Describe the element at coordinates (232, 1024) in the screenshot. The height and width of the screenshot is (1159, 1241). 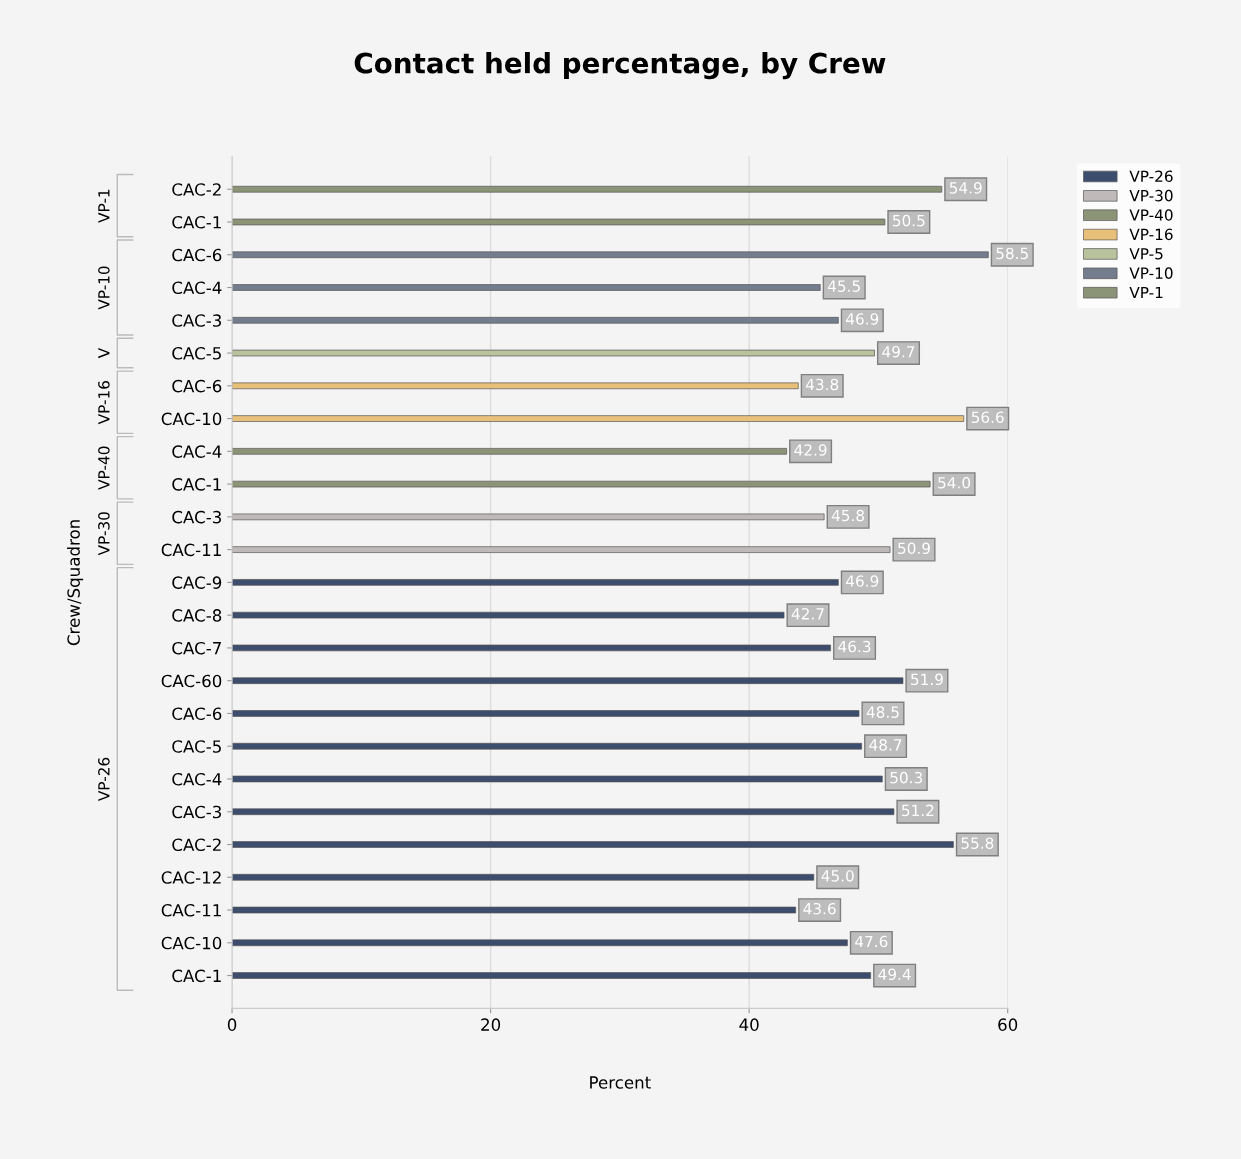
I see `x-tick-label: 0` at that location.